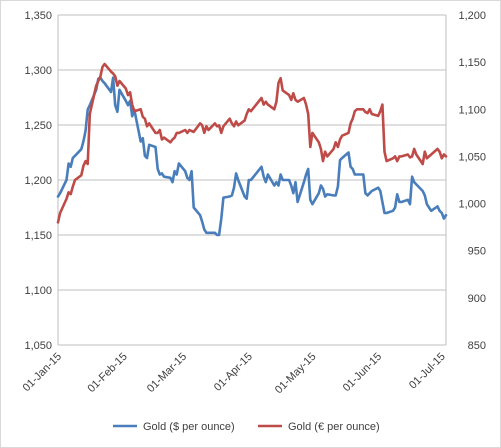 The height and width of the screenshot is (448, 501). What do you see at coordinates (246, 427) in the screenshot?
I see `legend: Gold ($ per ounce) Gold (€ per ounce)` at bounding box center [246, 427].